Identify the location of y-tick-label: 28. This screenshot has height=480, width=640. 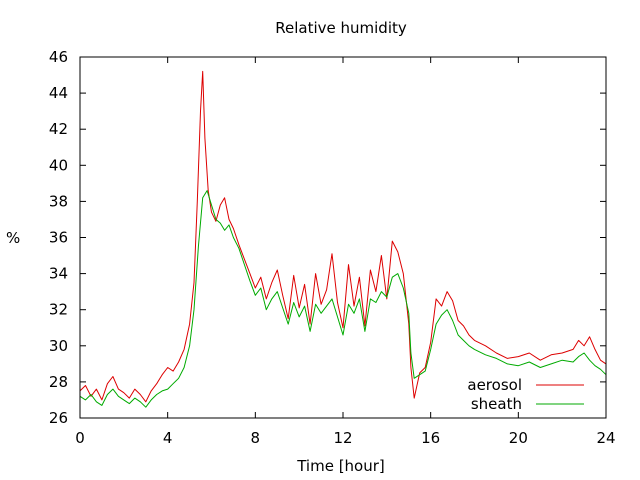
(58, 382).